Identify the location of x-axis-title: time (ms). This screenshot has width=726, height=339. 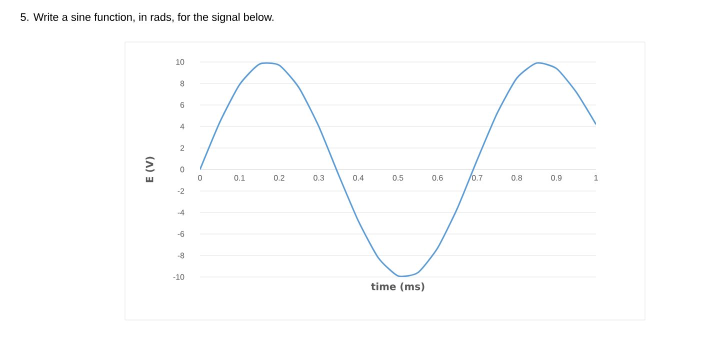
(397, 287).